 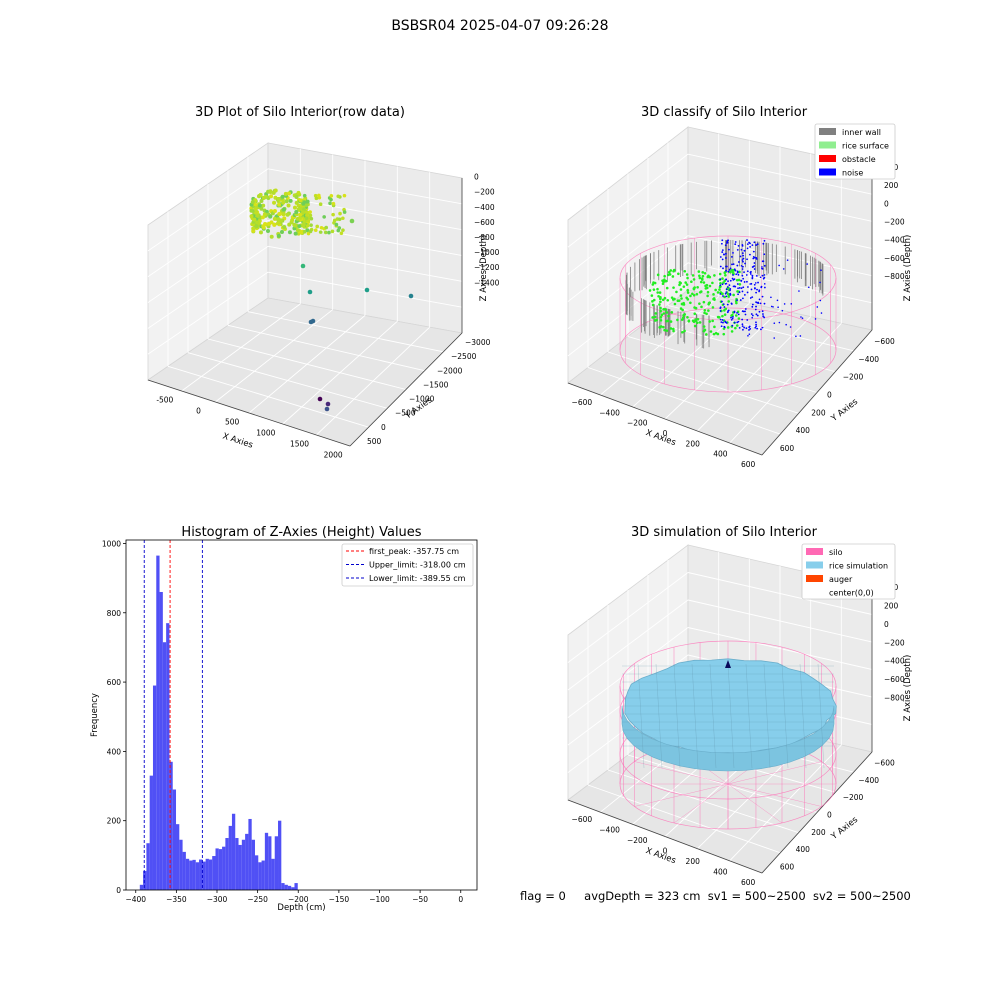 I want to click on legend-box, so click(x=407, y=565).